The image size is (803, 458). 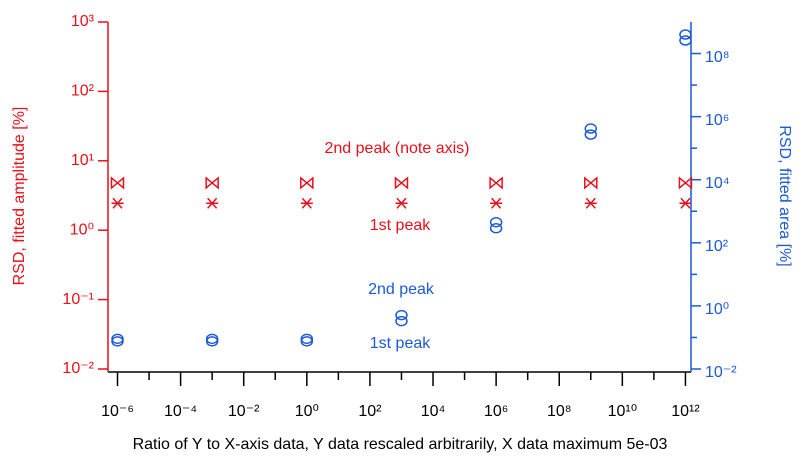 What do you see at coordinates (83, 91) in the screenshot?
I see `y-tick-label: 10²` at bounding box center [83, 91].